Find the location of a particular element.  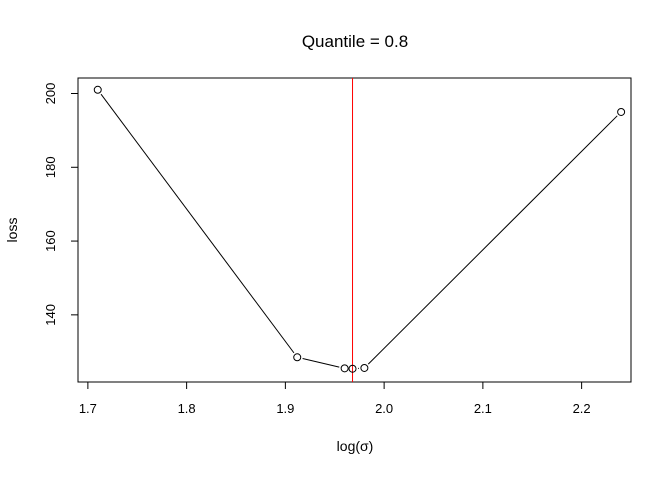

y-axis-label: loss is located at coordinates (12, 230).